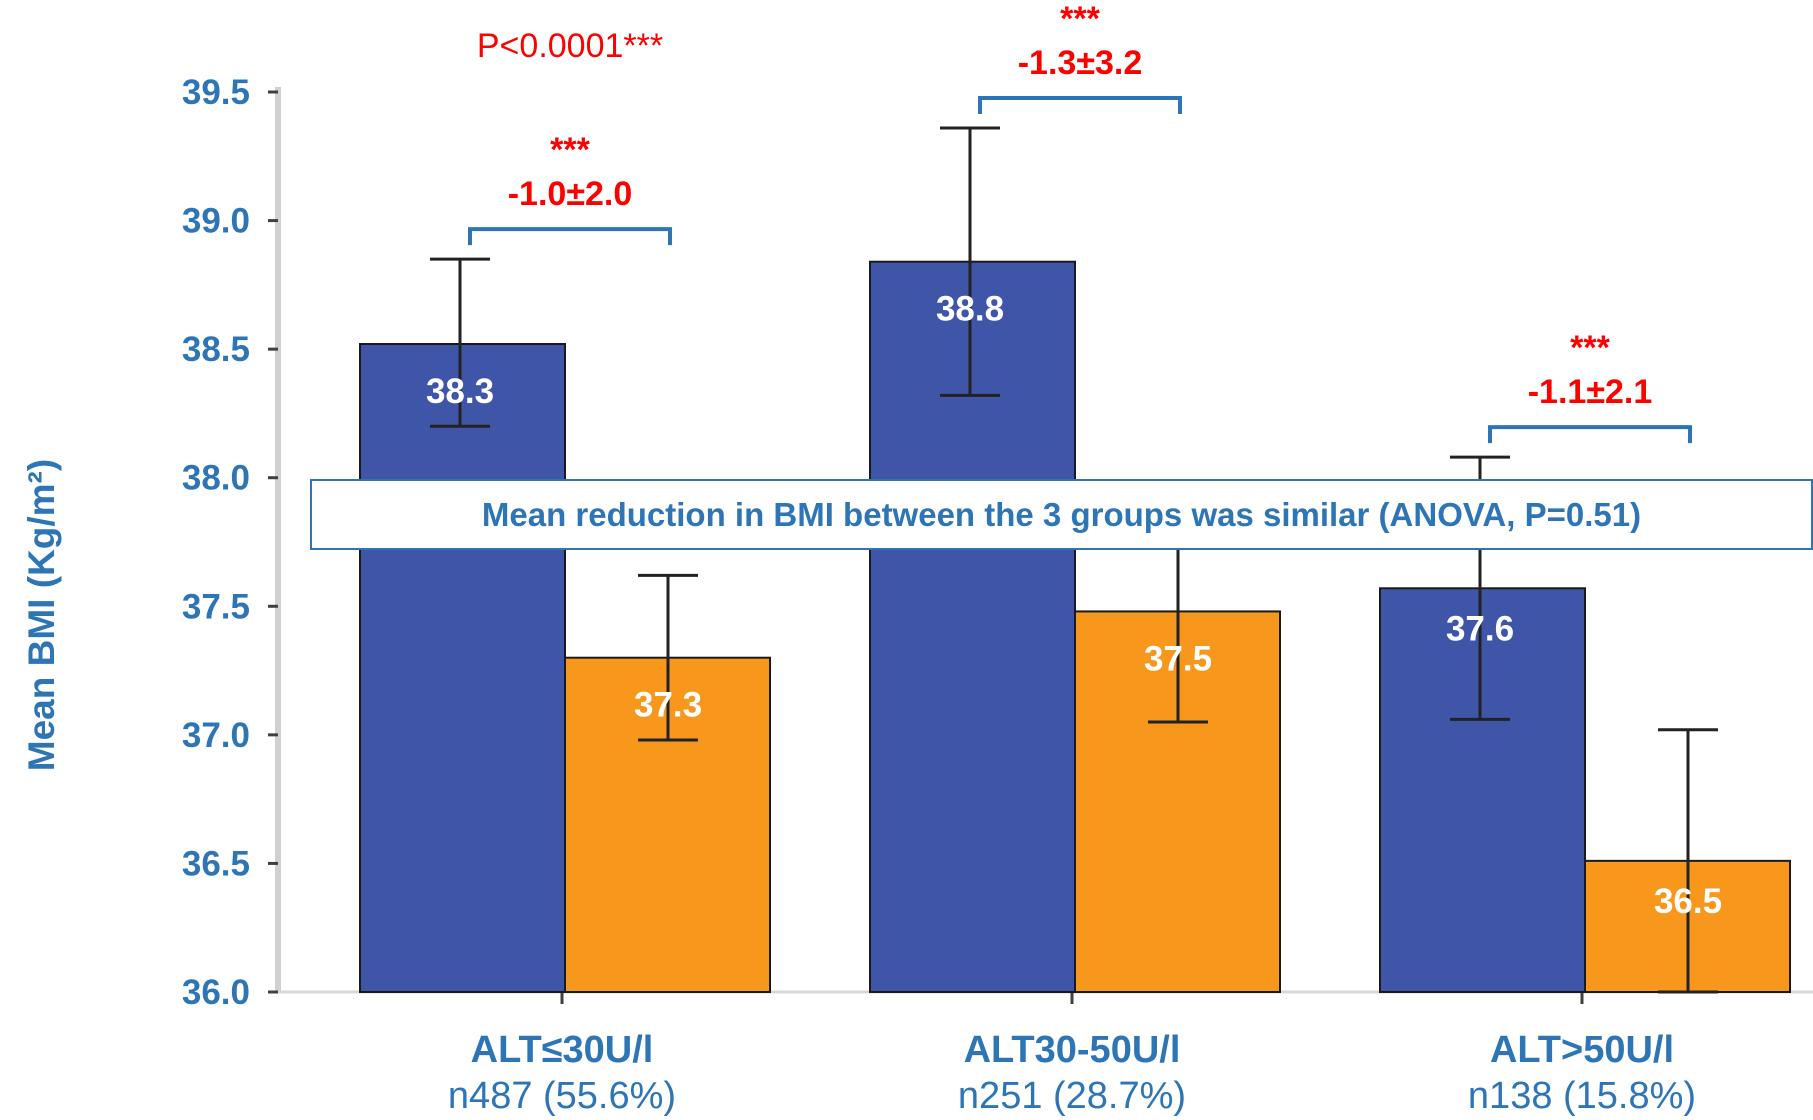 Image resolution: width=1813 pixels, height=1120 pixels. What do you see at coordinates (970, 309) in the screenshot?
I see `bar-value-label: 38.8` at bounding box center [970, 309].